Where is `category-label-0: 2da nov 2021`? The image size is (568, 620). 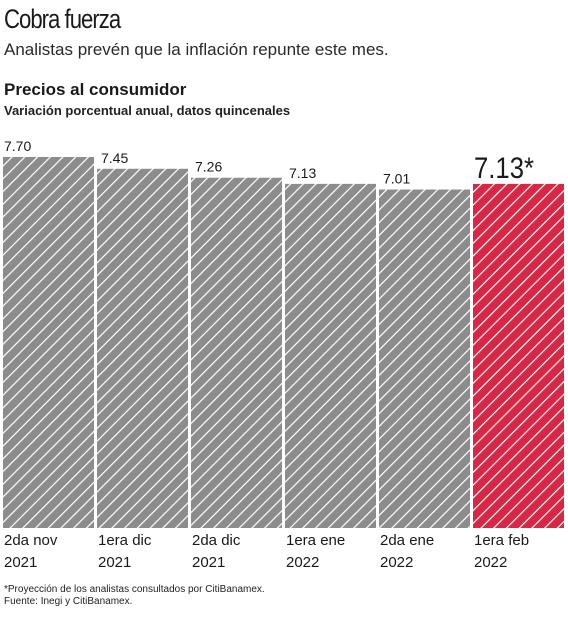 category-label-0: 2da nov 2021 is located at coordinates (49, 552).